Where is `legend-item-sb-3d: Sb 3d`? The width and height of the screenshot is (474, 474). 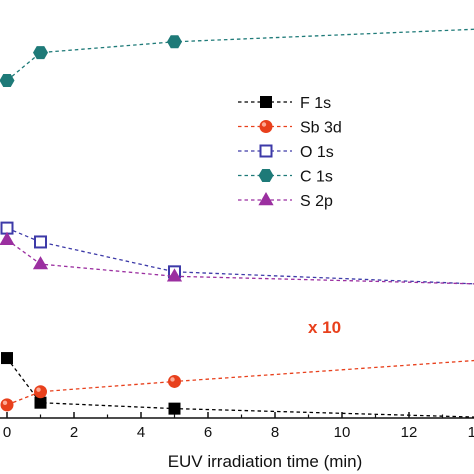 legend-item-sb-3d: Sb 3d is located at coordinates (290, 128).